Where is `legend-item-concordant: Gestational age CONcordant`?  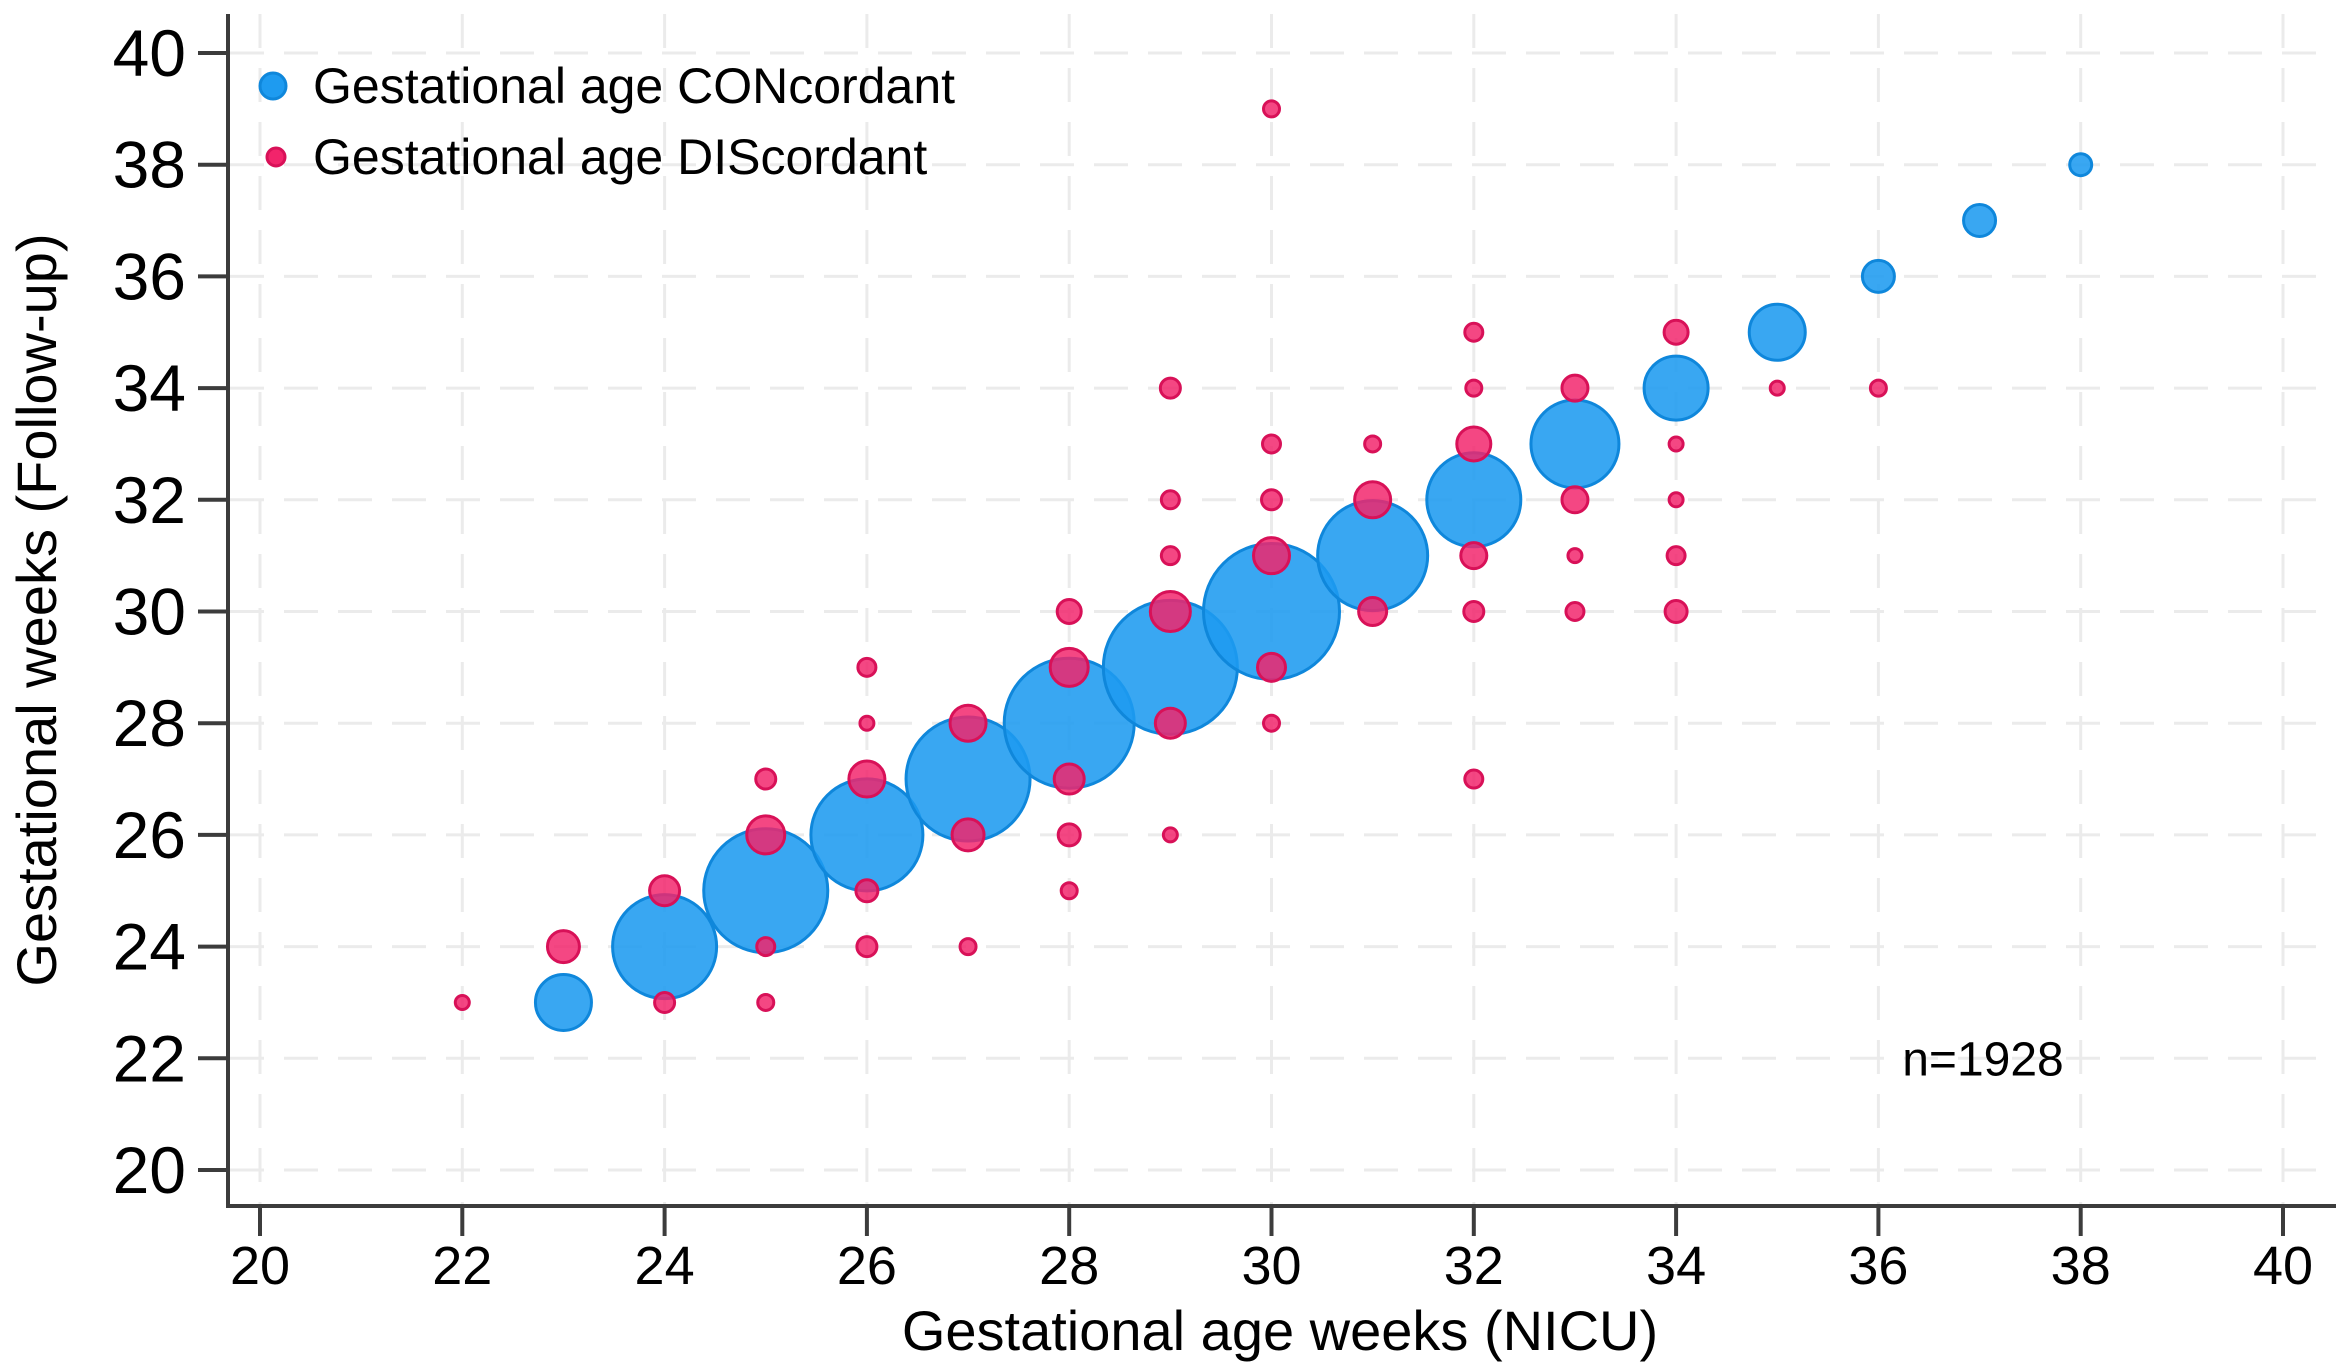 legend-item-concordant: Gestational age CONcordant is located at coordinates (606, 86).